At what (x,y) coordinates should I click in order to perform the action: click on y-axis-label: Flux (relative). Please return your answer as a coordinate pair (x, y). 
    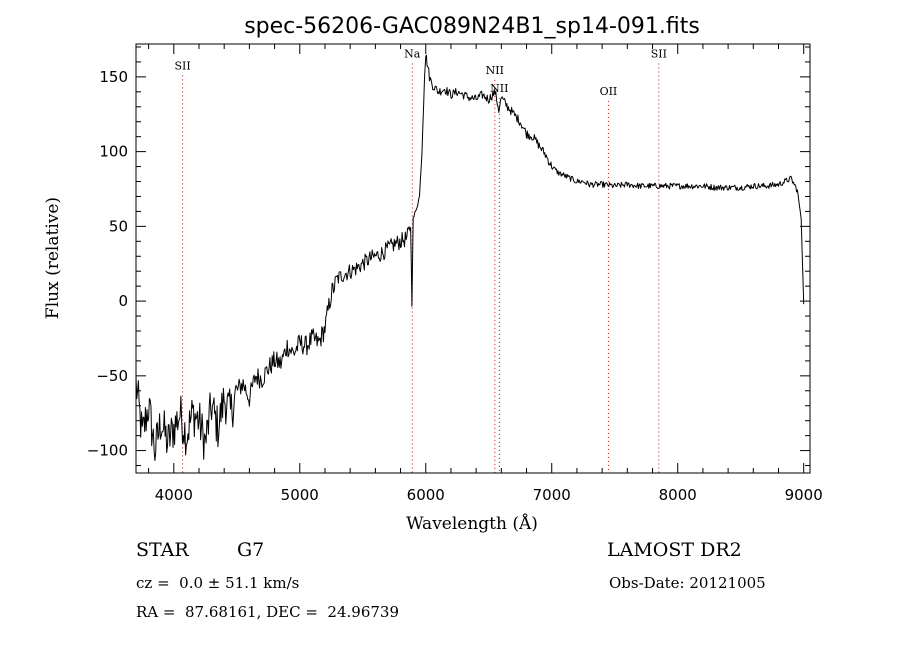
    Looking at the image, I should click on (53, 258).